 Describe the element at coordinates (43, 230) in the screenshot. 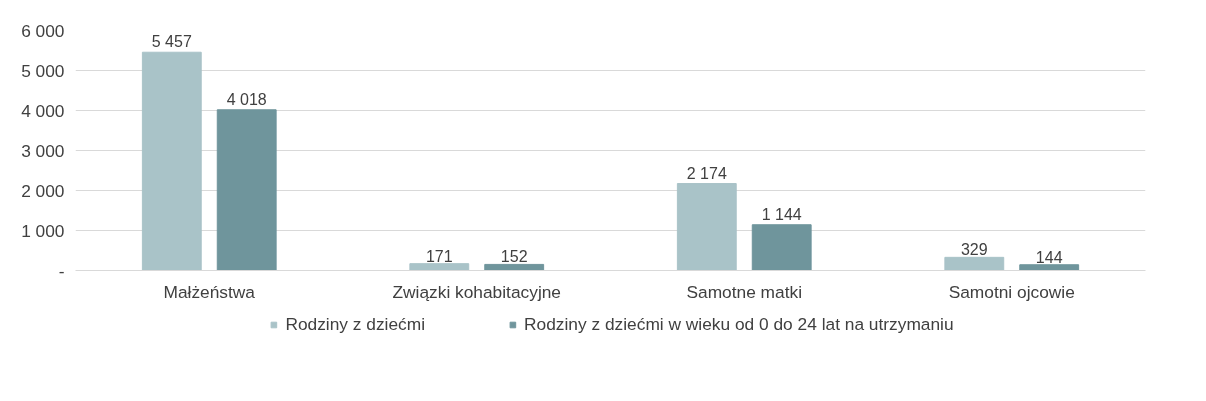

I see `y-tick-label: 1 000` at that location.